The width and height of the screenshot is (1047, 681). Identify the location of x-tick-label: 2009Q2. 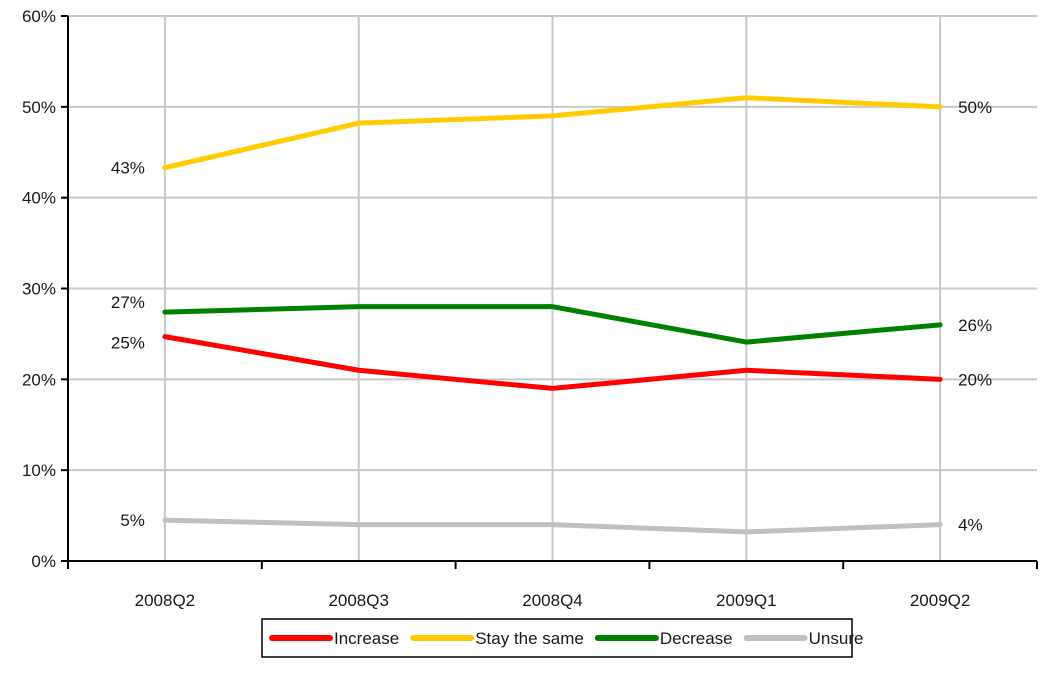
(940, 600).